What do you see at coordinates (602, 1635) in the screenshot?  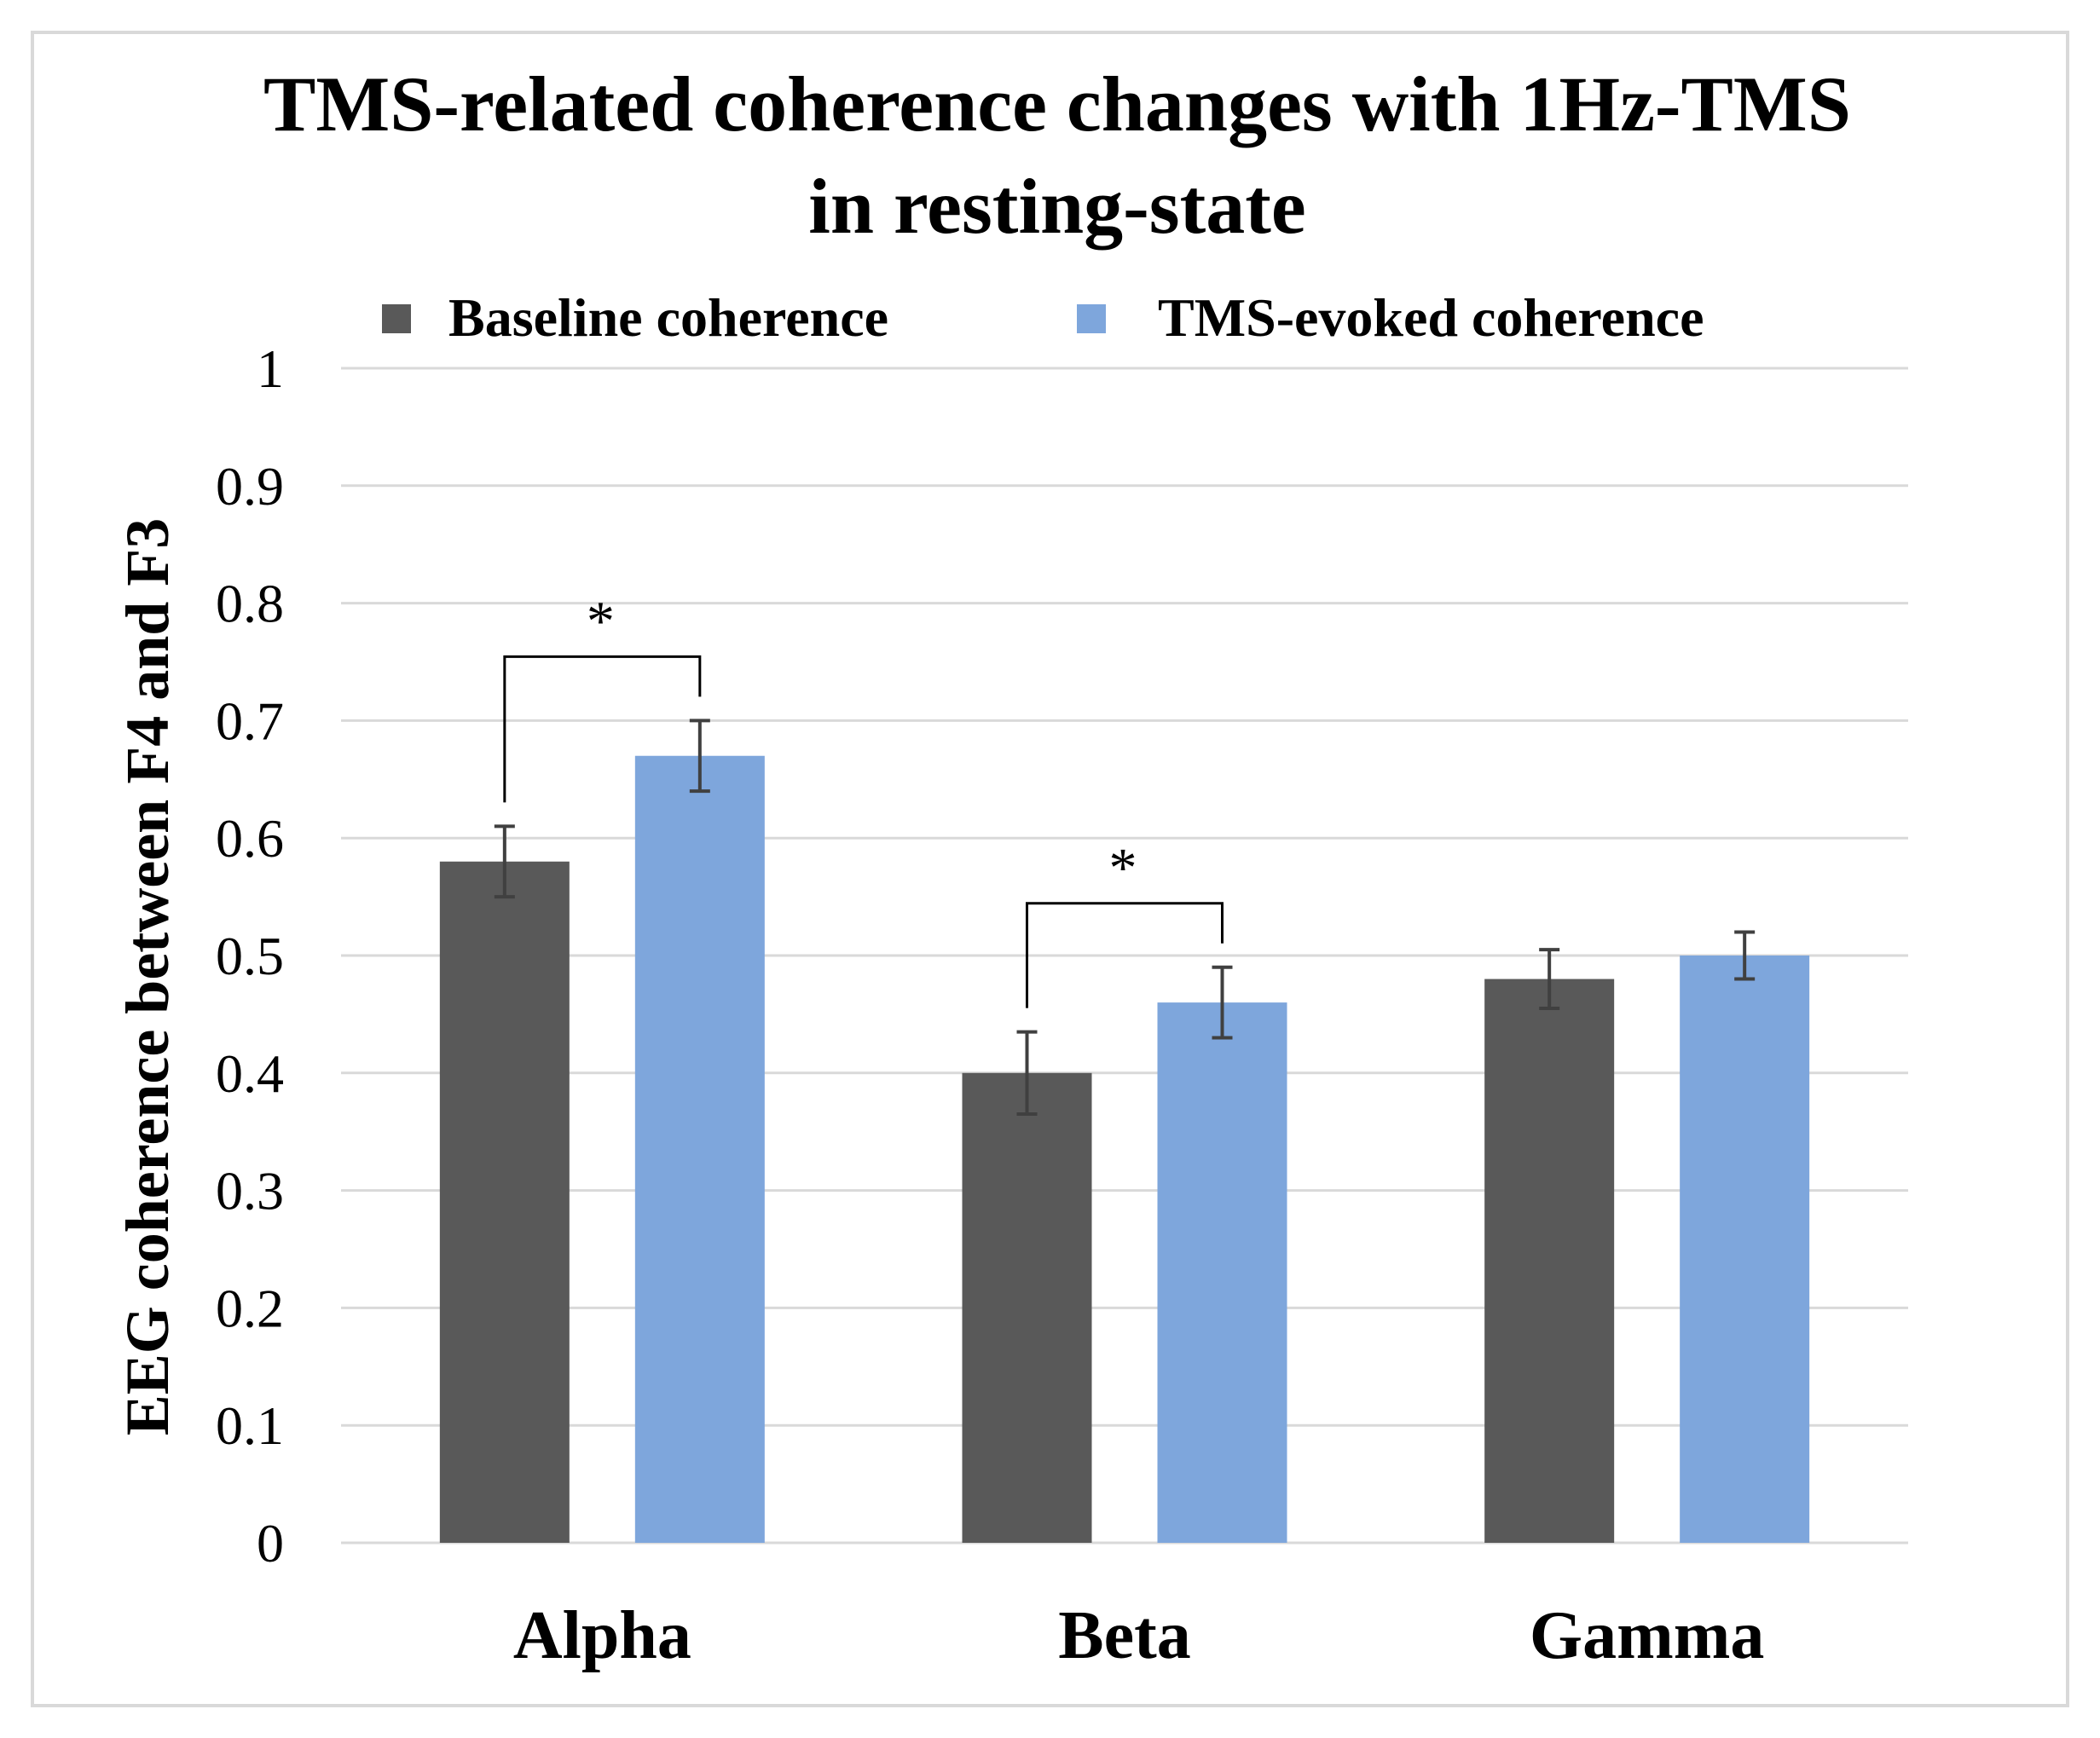 I see `x-category-alpha: Alpha` at bounding box center [602, 1635].